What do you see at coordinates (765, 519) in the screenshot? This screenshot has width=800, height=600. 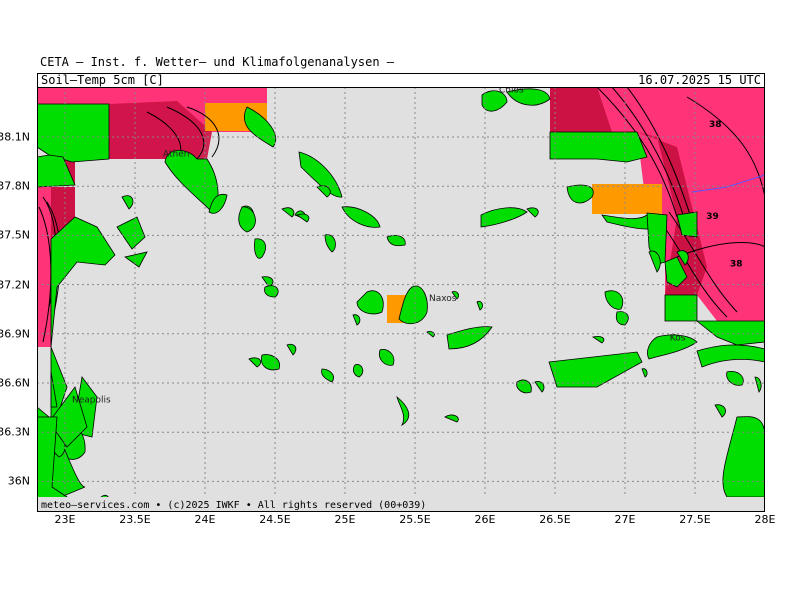 I see `x-tick-label: 28E` at bounding box center [765, 519].